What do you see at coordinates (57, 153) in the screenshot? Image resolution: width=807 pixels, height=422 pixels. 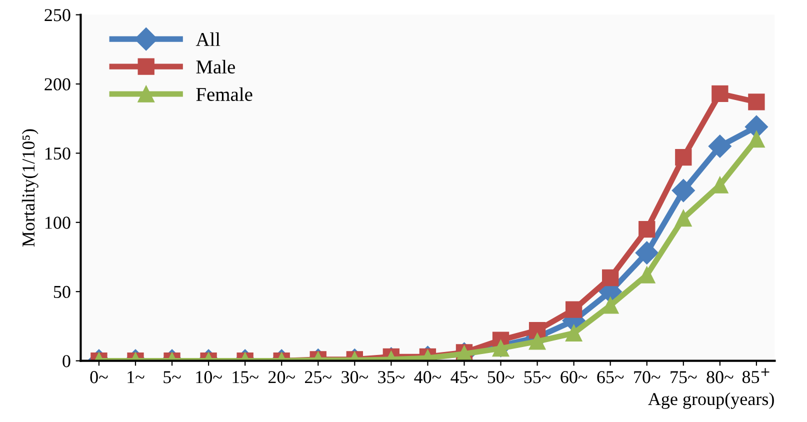 I see `y-tick-label: 150` at bounding box center [57, 153].